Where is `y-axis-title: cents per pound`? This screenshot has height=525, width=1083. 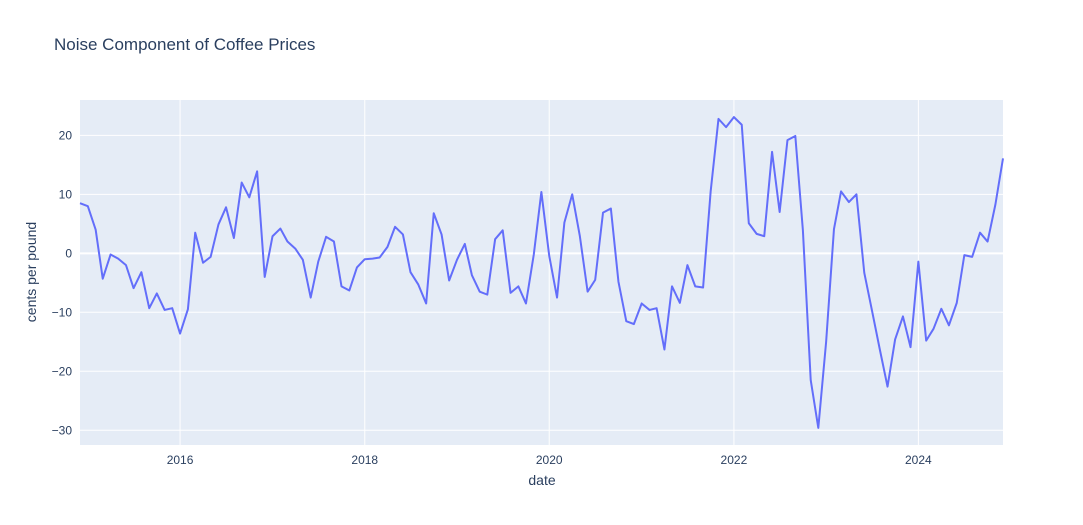
y-axis-title: cents per pound is located at coordinates (31, 272).